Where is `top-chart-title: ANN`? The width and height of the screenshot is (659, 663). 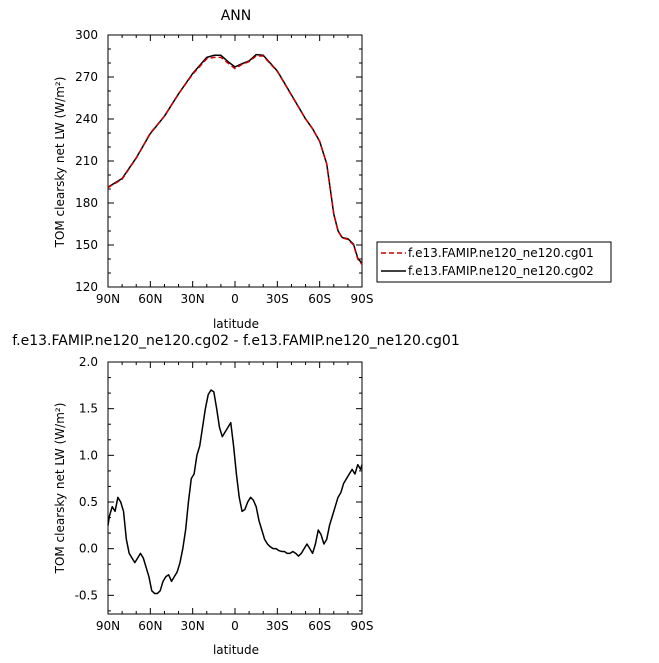
top-chart-title: ANN is located at coordinates (236, 16).